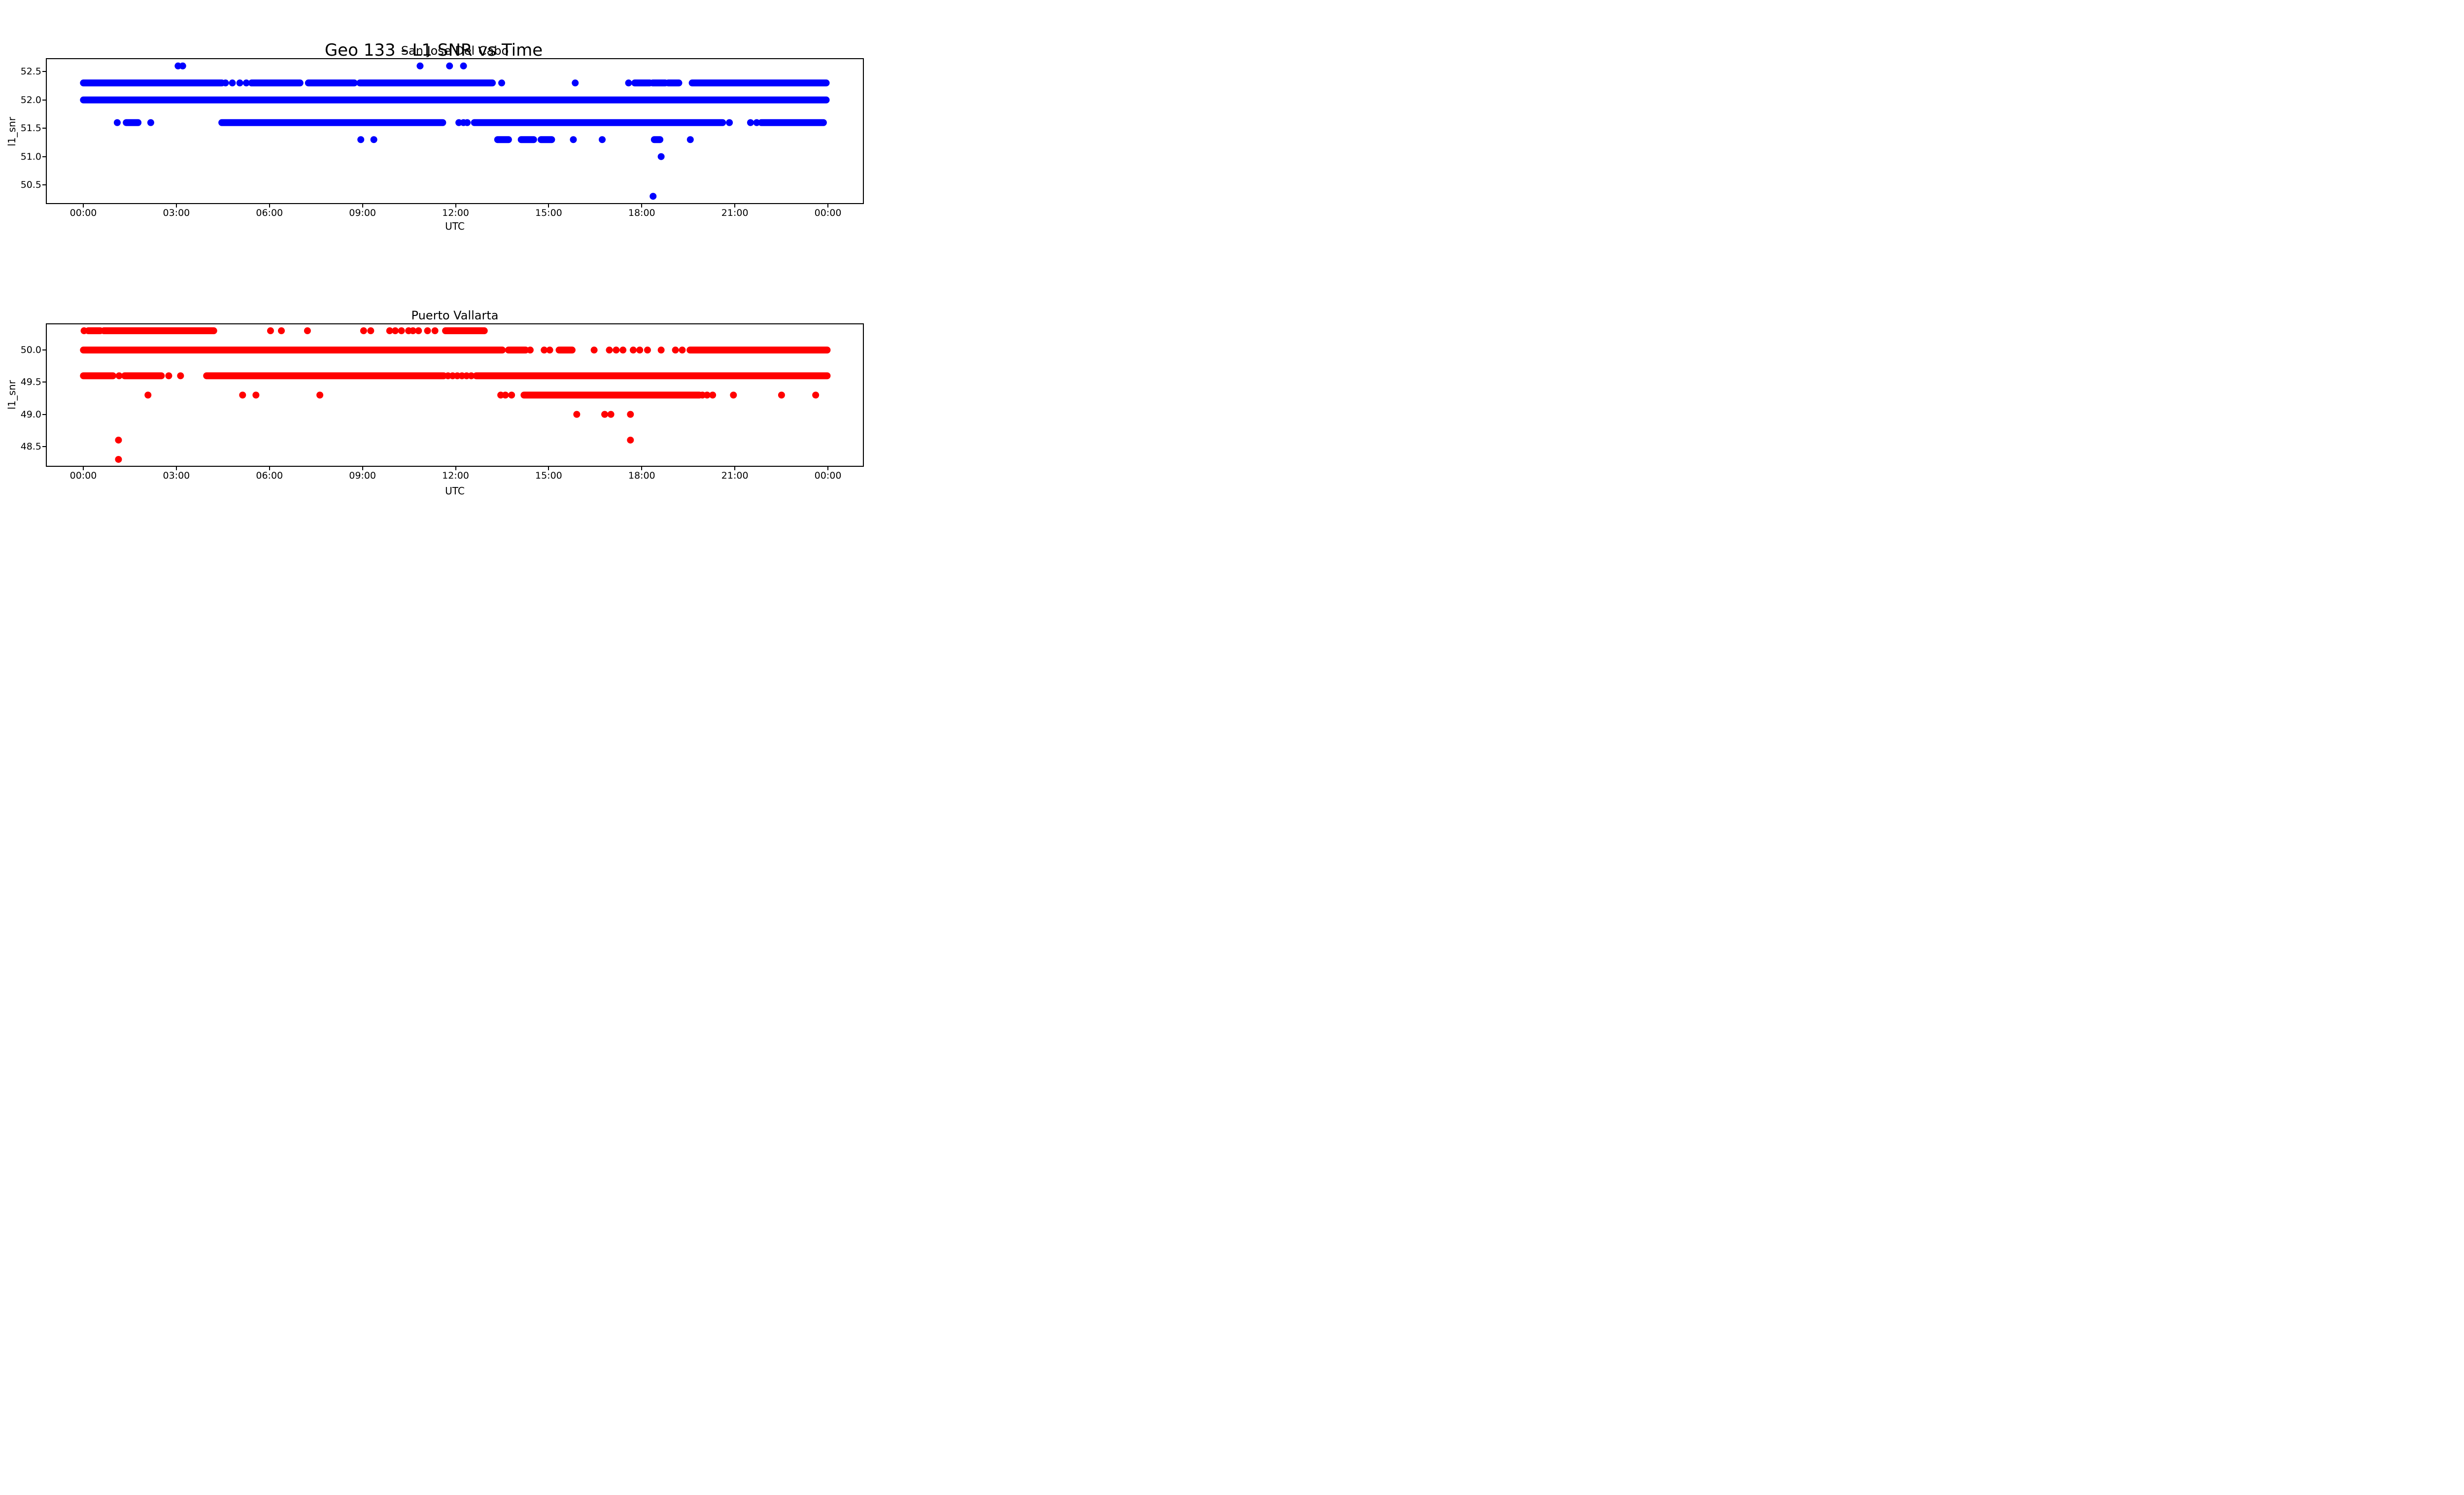  Describe the element at coordinates (30, 185) in the screenshot. I see `y-tick-label: 50.5` at that location.